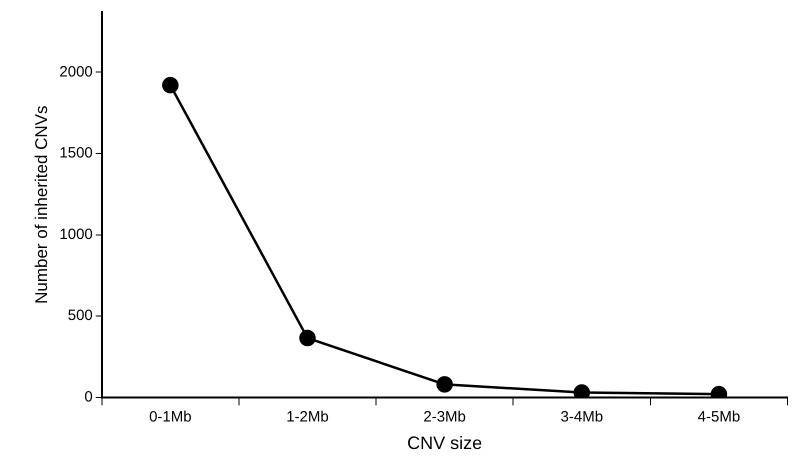  What do you see at coordinates (170, 417) in the screenshot?
I see `x-tick-label: 0-1Mb` at bounding box center [170, 417].